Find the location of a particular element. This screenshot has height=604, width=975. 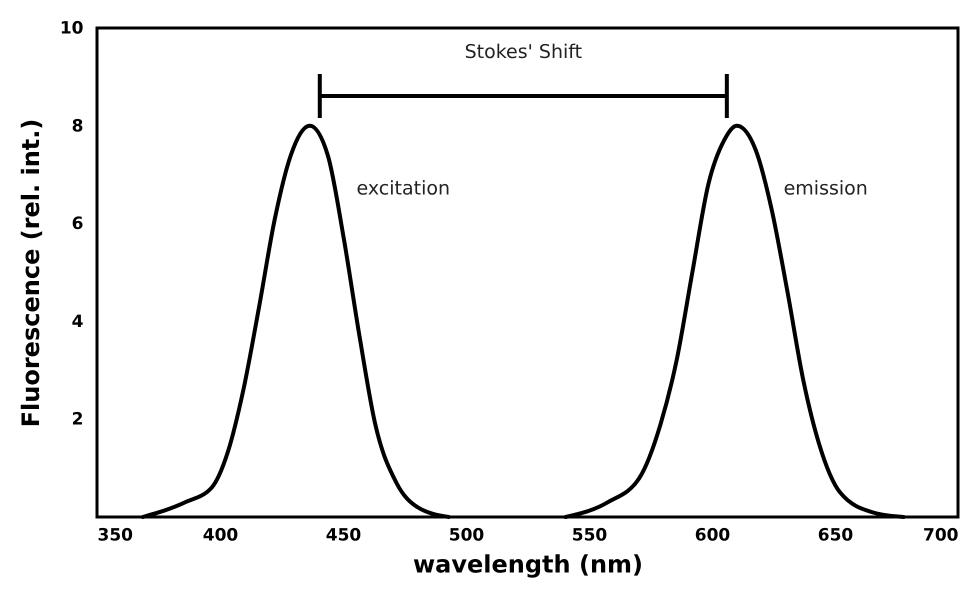

y-tick-label: 2 is located at coordinates (78, 420).